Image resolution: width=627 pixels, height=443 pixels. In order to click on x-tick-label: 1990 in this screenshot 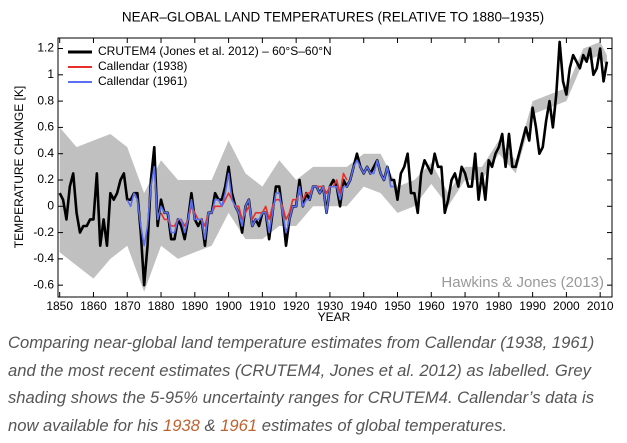, I will do `click(532, 306)`.